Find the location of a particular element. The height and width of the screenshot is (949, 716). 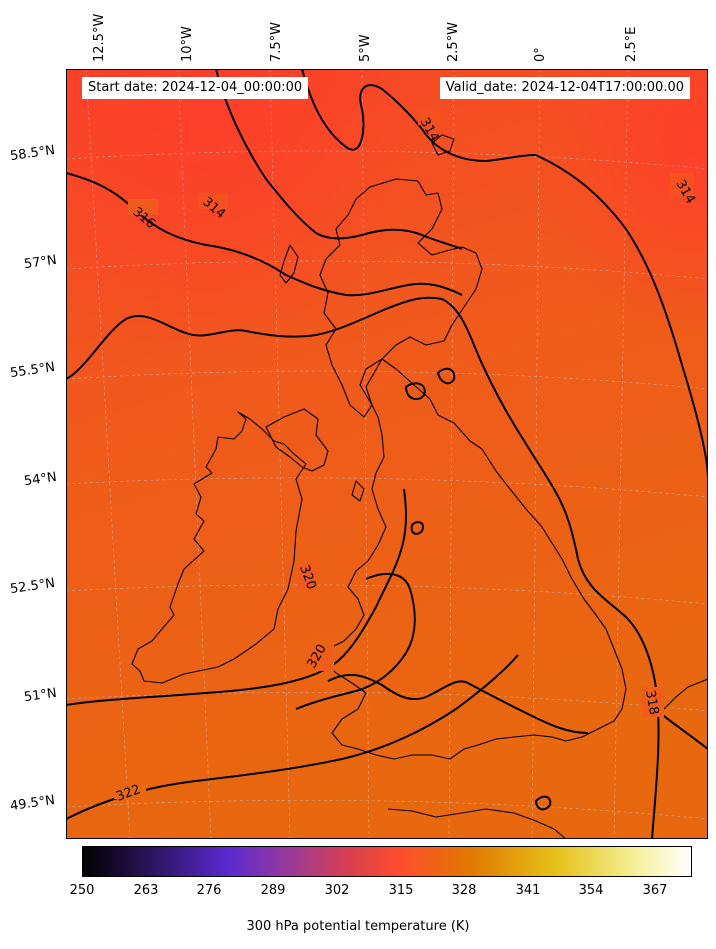

colorbar-tick-315: 315 is located at coordinates (401, 890).